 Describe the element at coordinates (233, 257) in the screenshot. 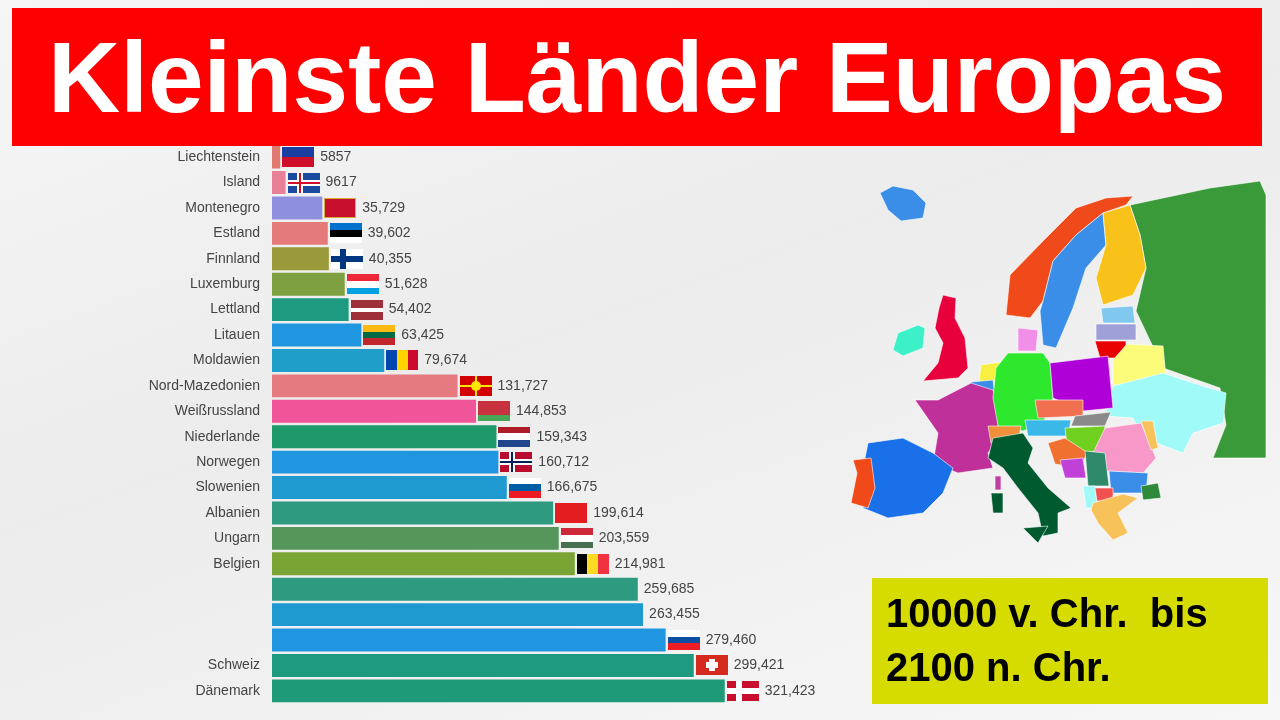

I see `y-tick-label: Finnland` at that location.